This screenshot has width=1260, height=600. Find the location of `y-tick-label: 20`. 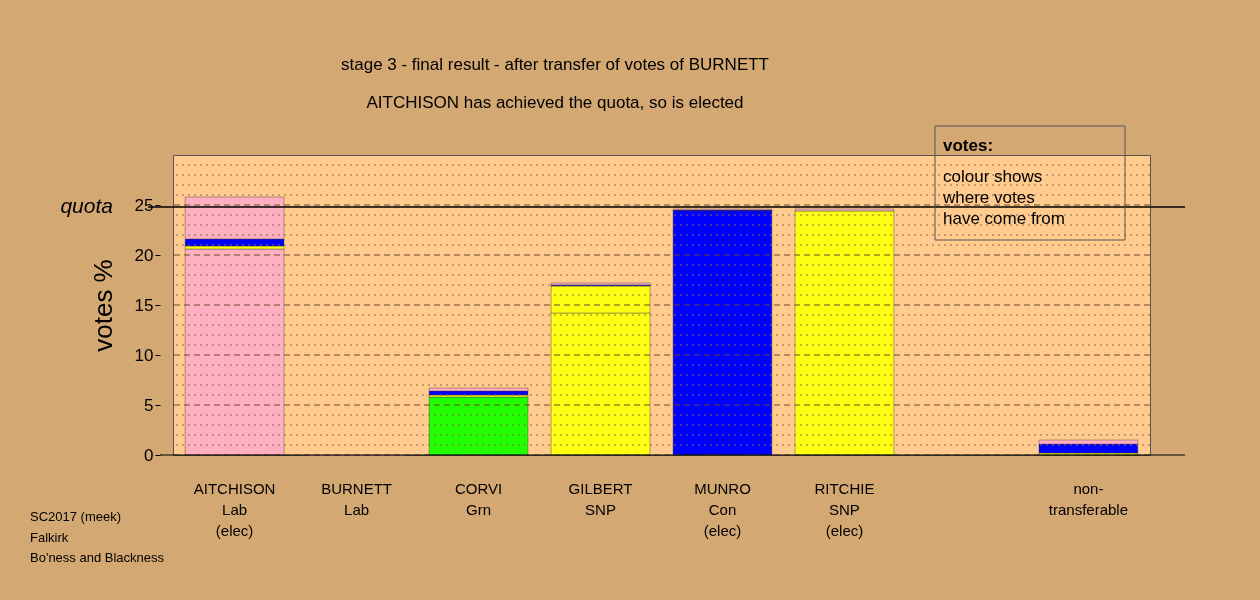

y-tick-label: 20 is located at coordinates (144, 255).